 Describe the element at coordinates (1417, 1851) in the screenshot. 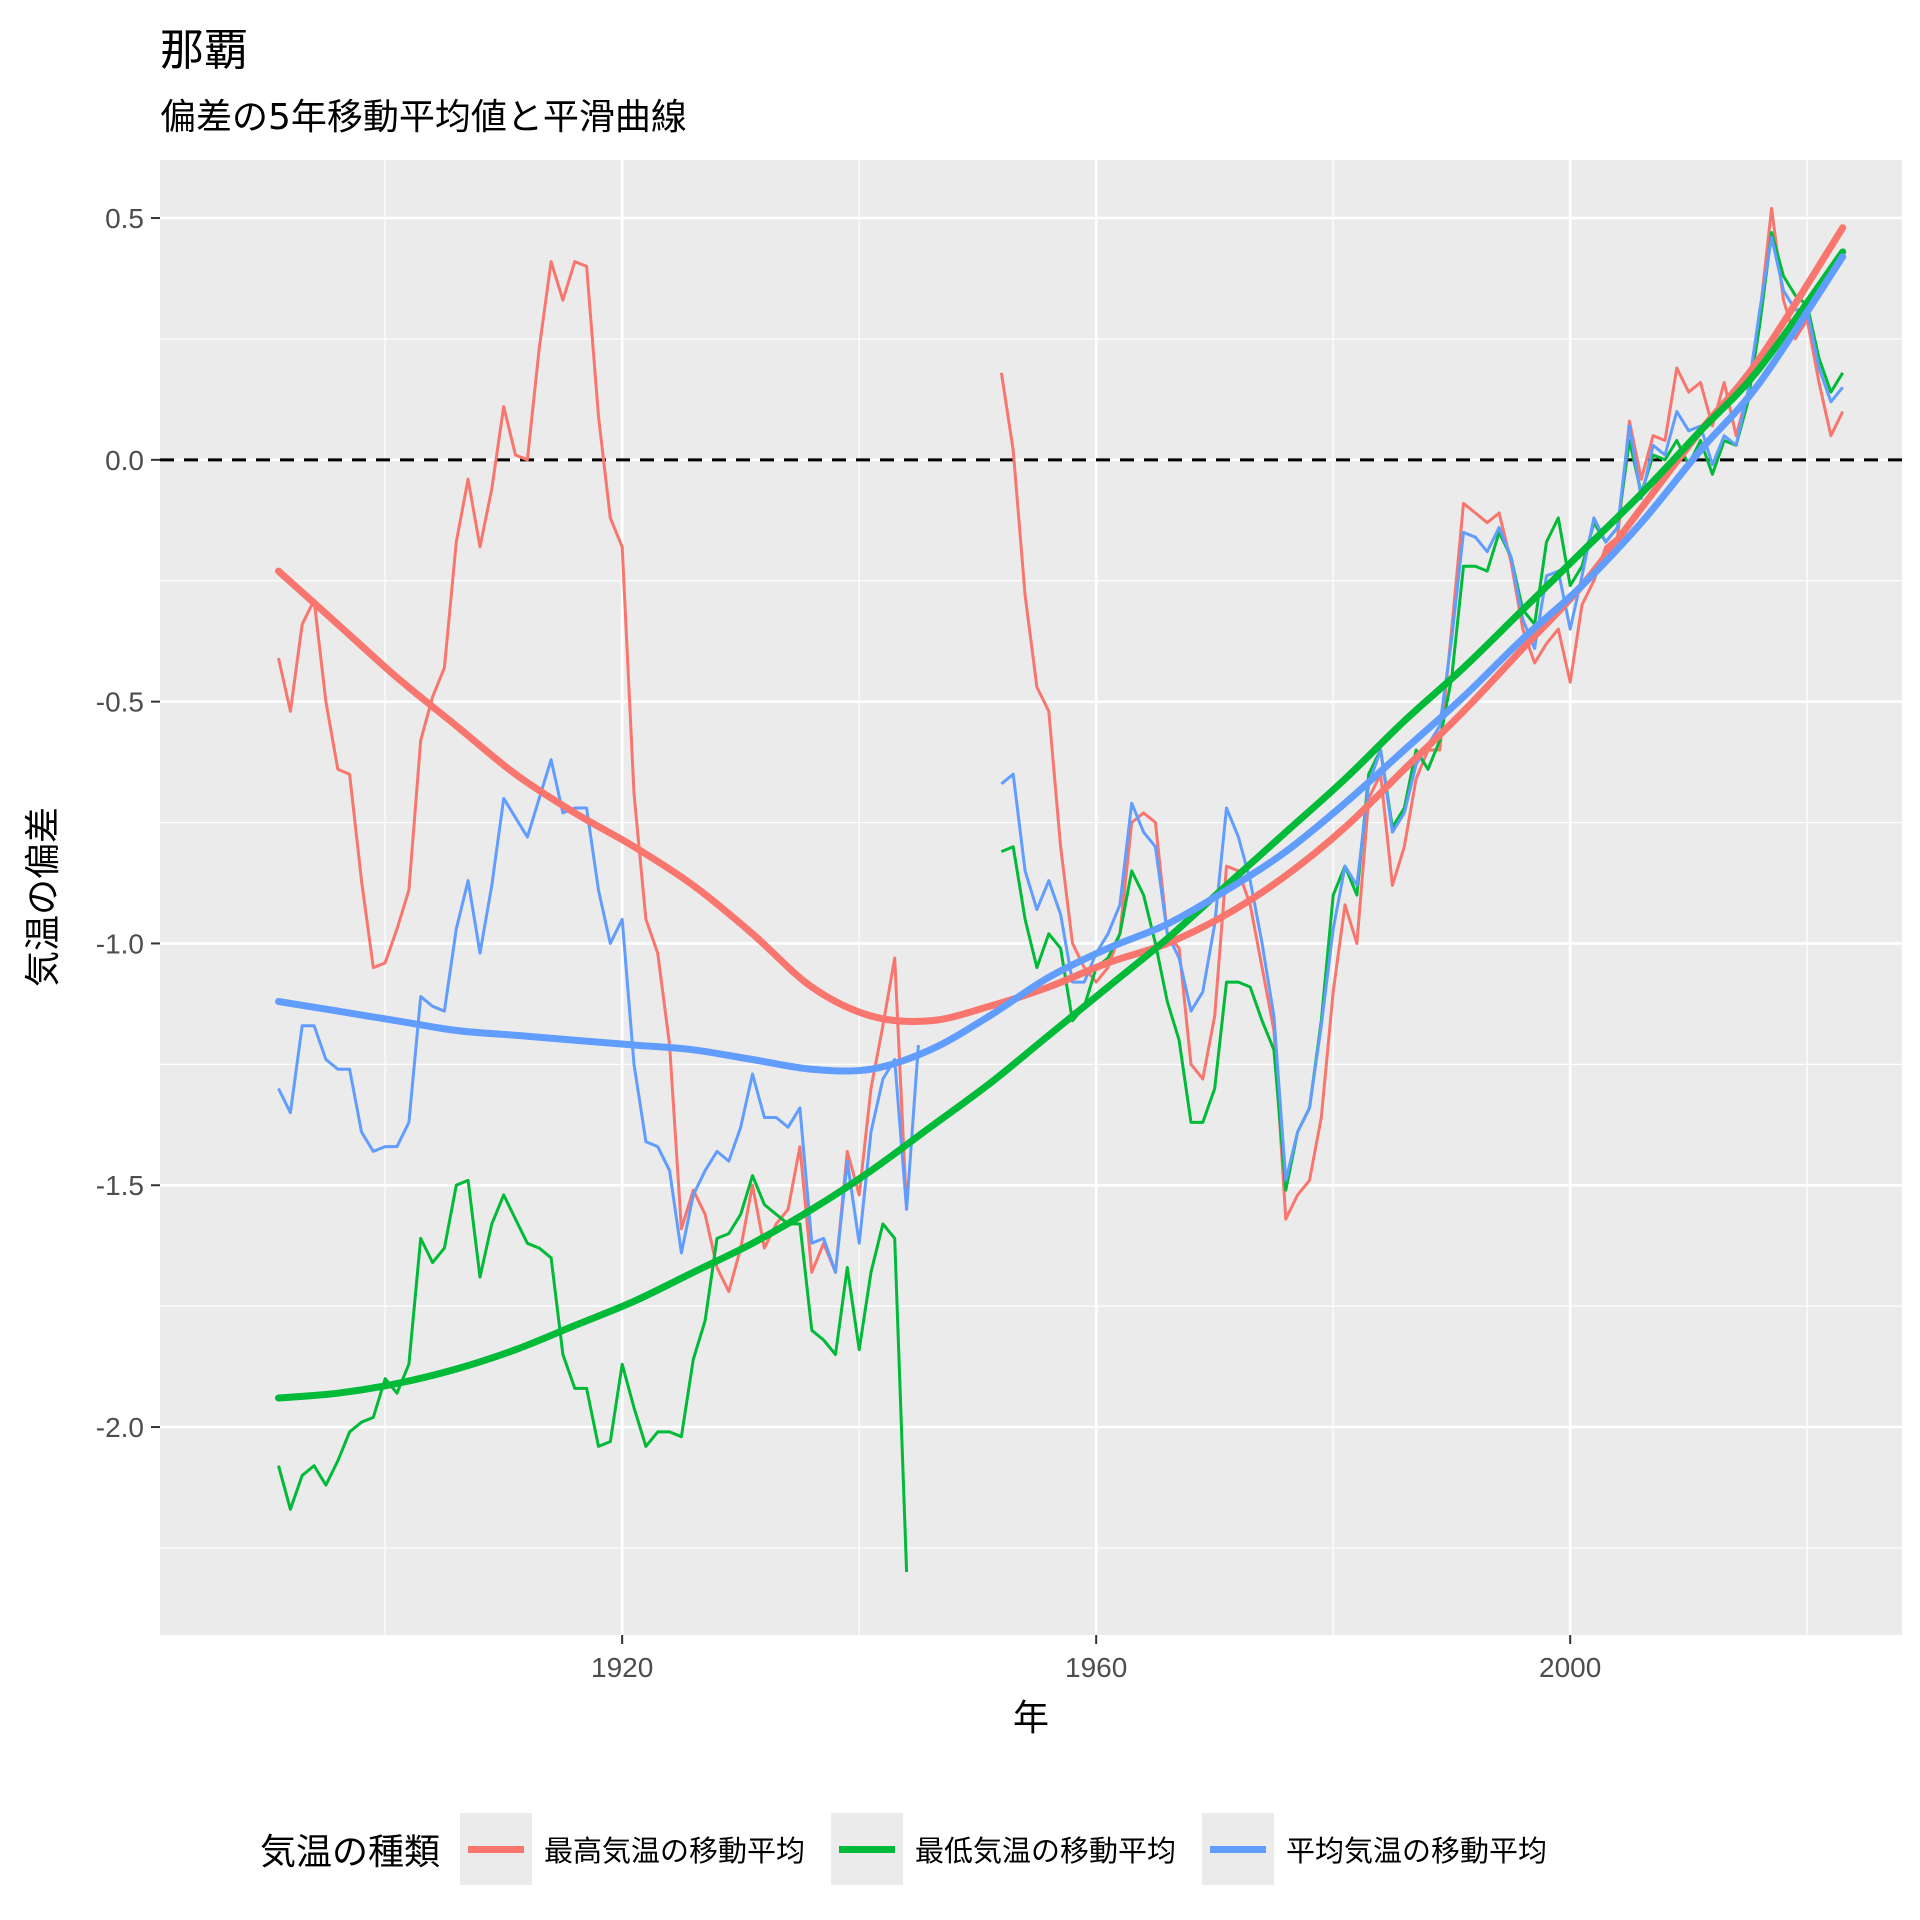

I see `legend-label-mean: 平均気温の移動平均` at that location.